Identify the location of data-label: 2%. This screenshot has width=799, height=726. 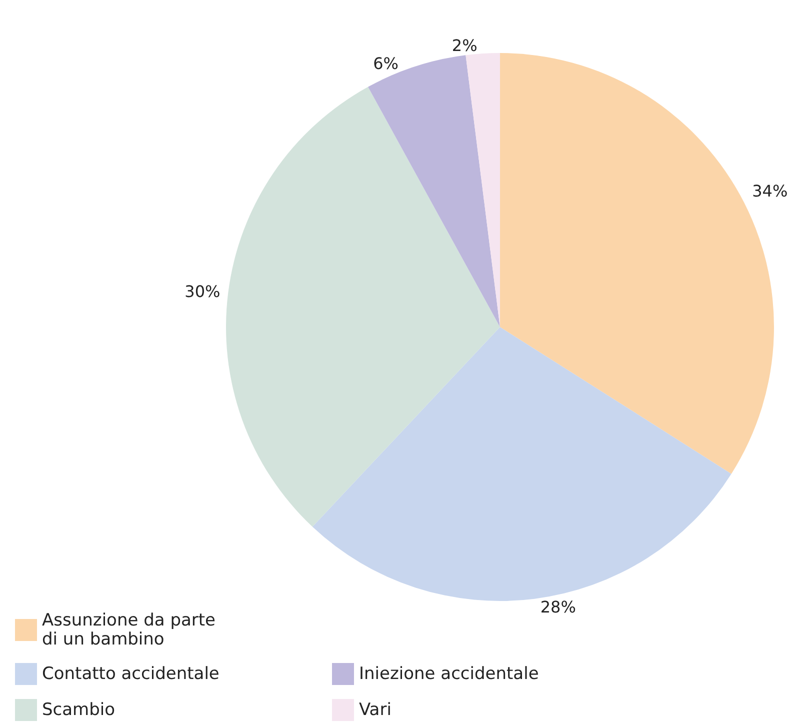
(465, 46).